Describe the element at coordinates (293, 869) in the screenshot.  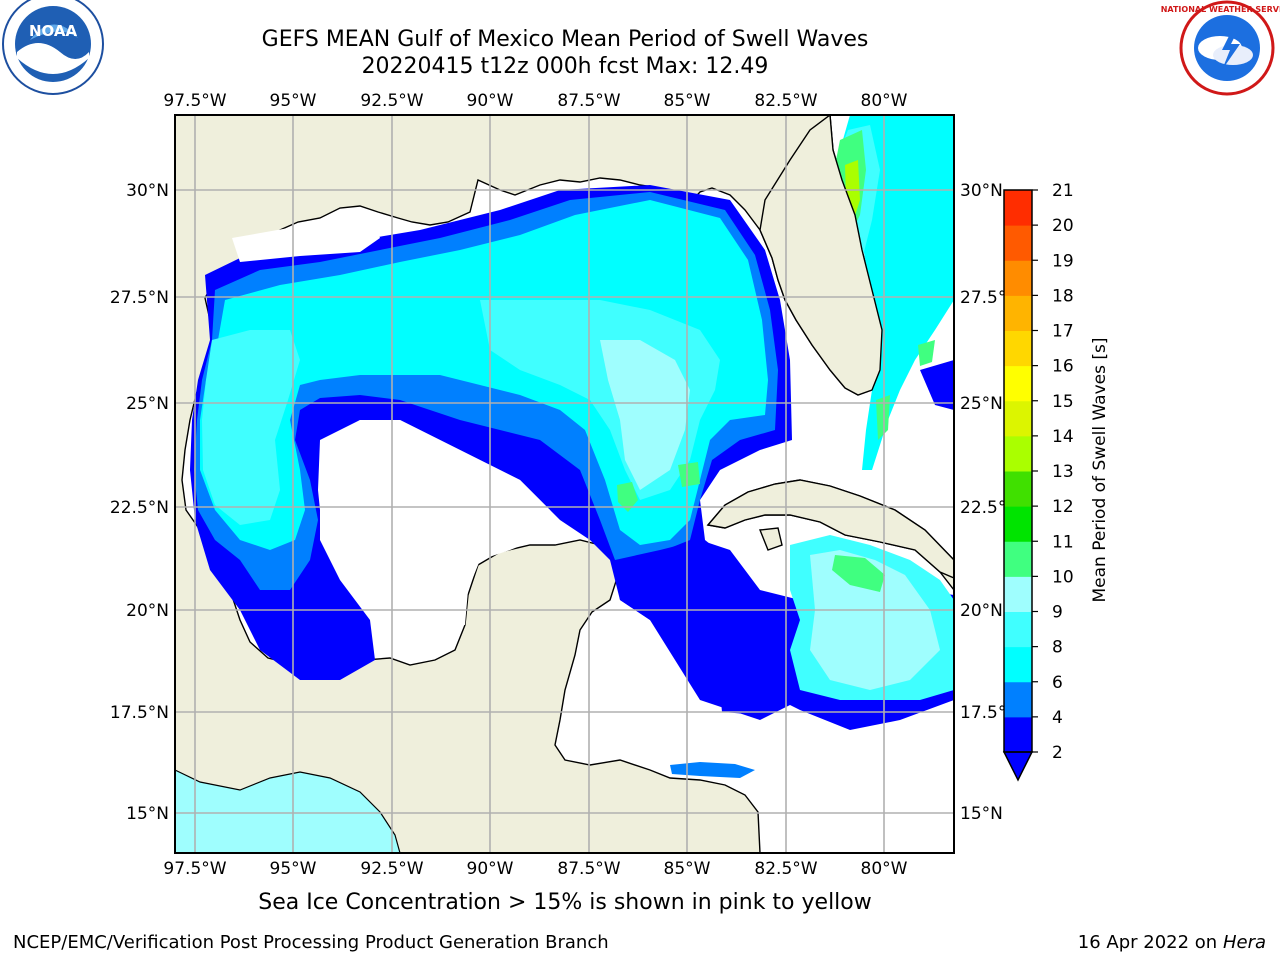
I see `lon-tick-bottom: 95°W` at that location.